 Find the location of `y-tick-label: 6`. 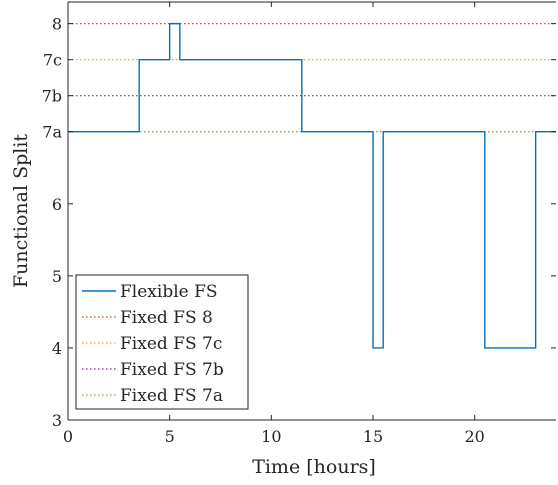

y-tick-label: 6 is located at coordinates (57, 204).